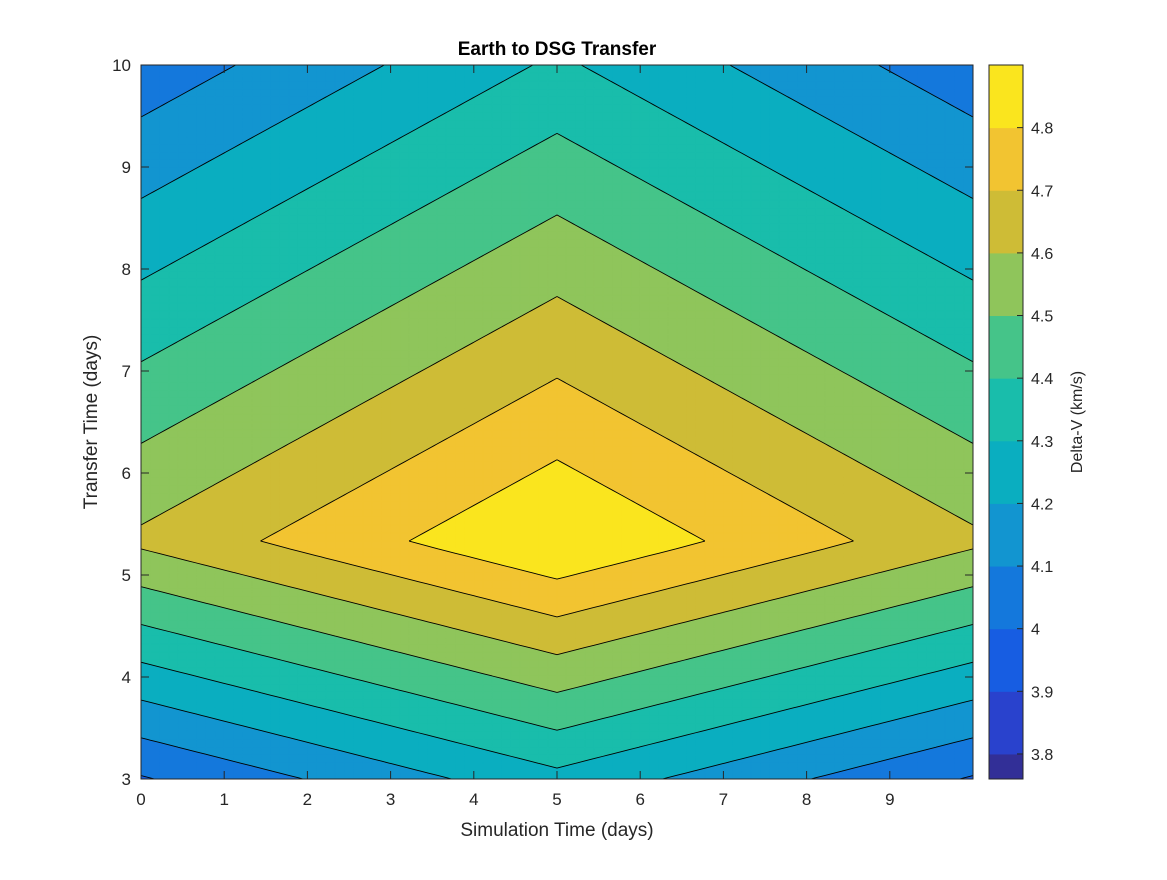 The height and width of the screenshot is (880, 1167). Describe the element at coordinates (126, 779) in the screenshot. I see `y-tick-label: 3` at that location.